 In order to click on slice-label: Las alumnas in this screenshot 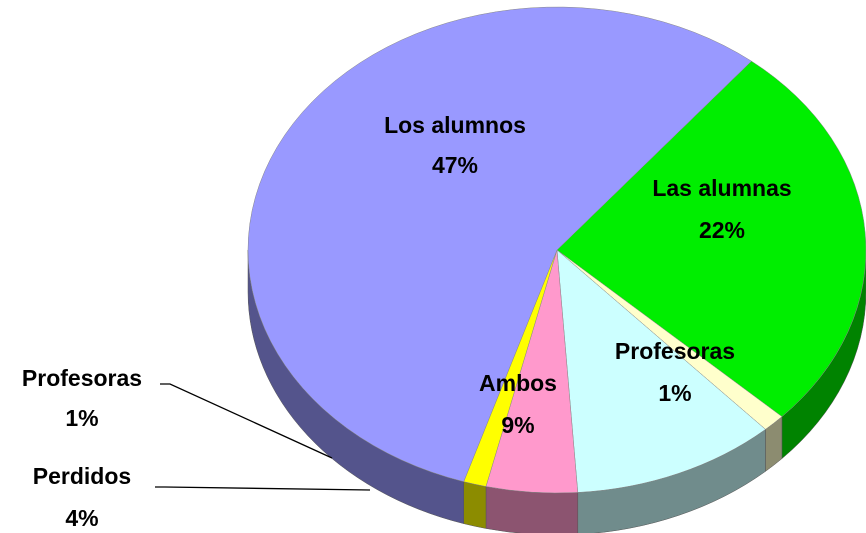, I will do `click(721, 188)`.